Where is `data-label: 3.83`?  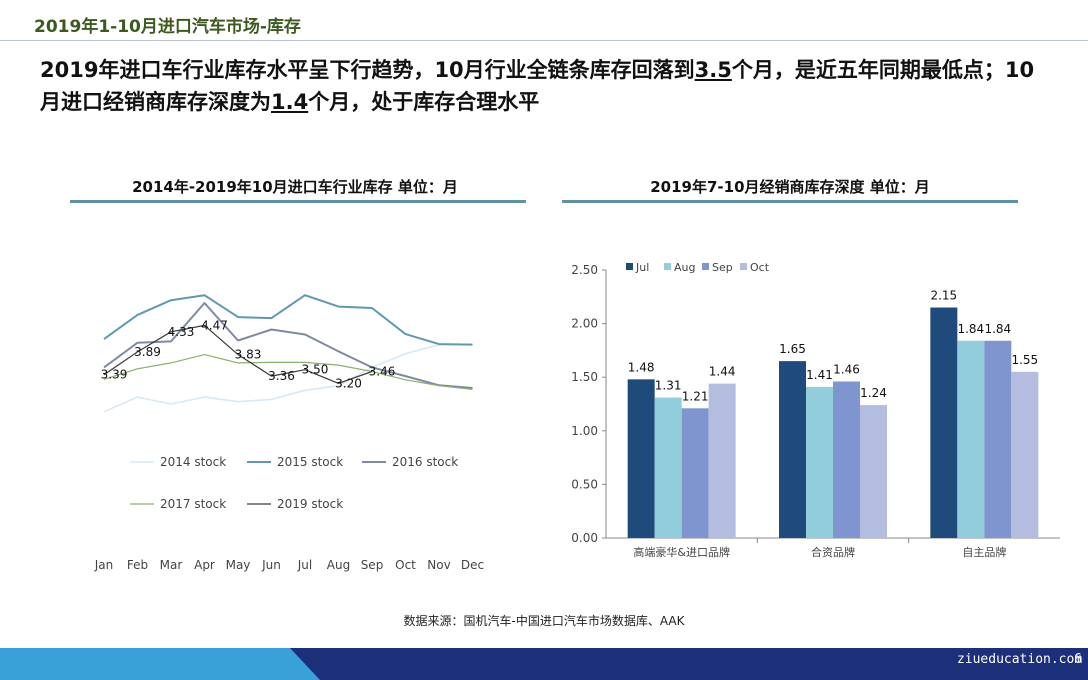
data-label: 3.83 is located at coordinates (248, 355).